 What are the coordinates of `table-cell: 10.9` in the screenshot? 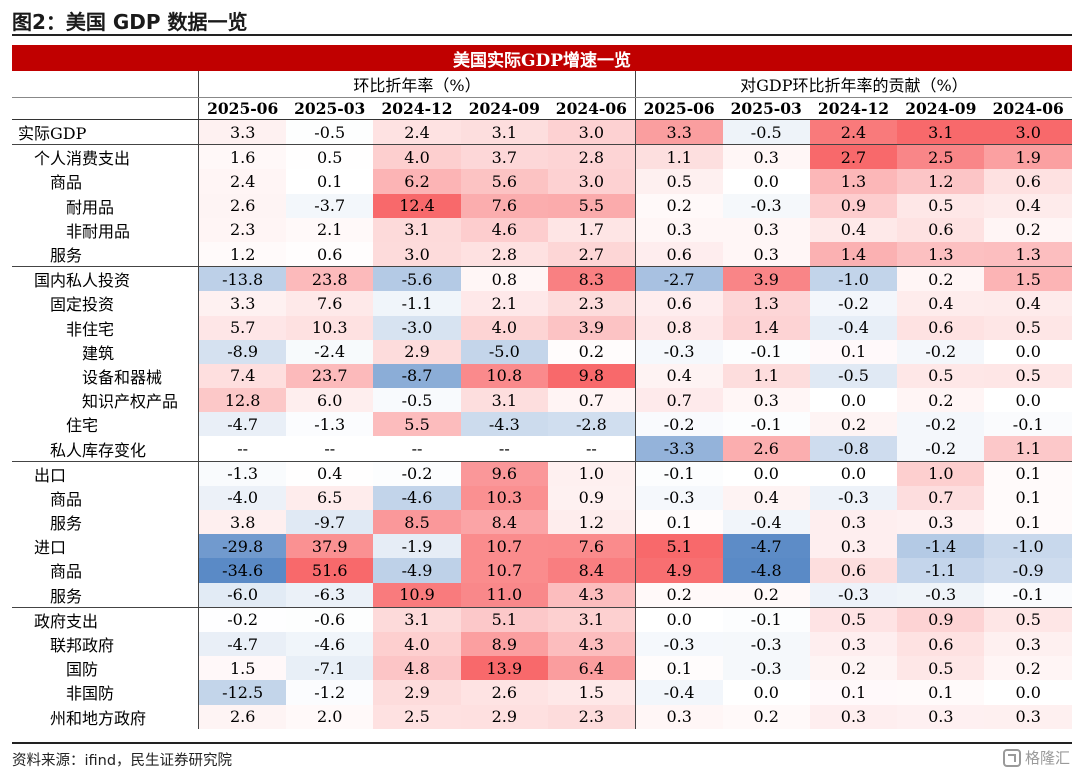 It's located at (417, 595).